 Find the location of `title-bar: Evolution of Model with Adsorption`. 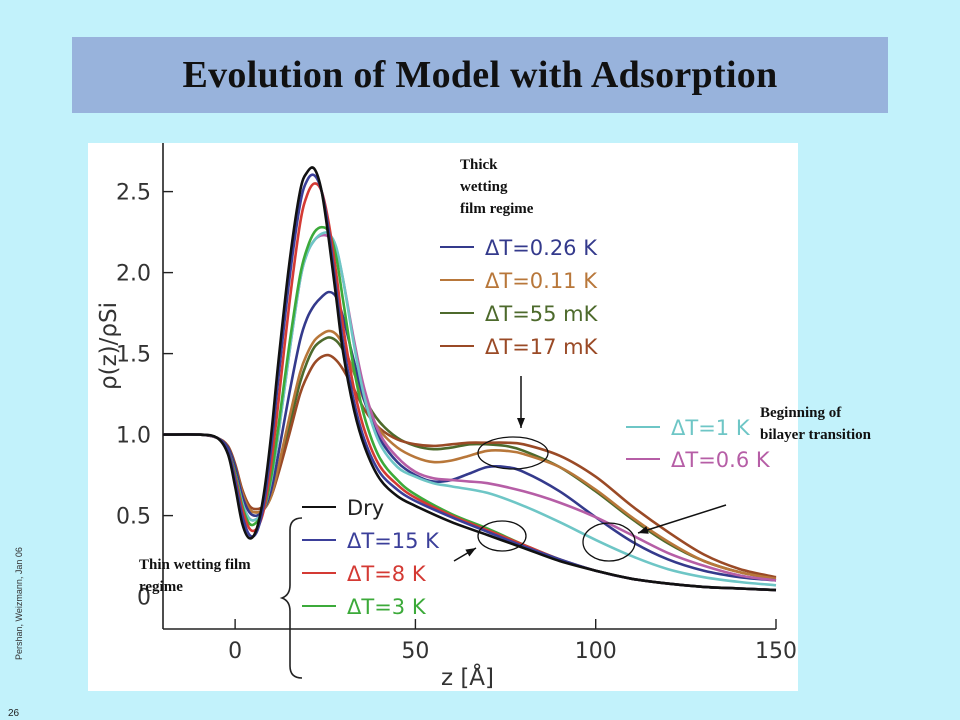

title-bar: Evolution of Model with Adsorption is located at coordinates (480, 75).